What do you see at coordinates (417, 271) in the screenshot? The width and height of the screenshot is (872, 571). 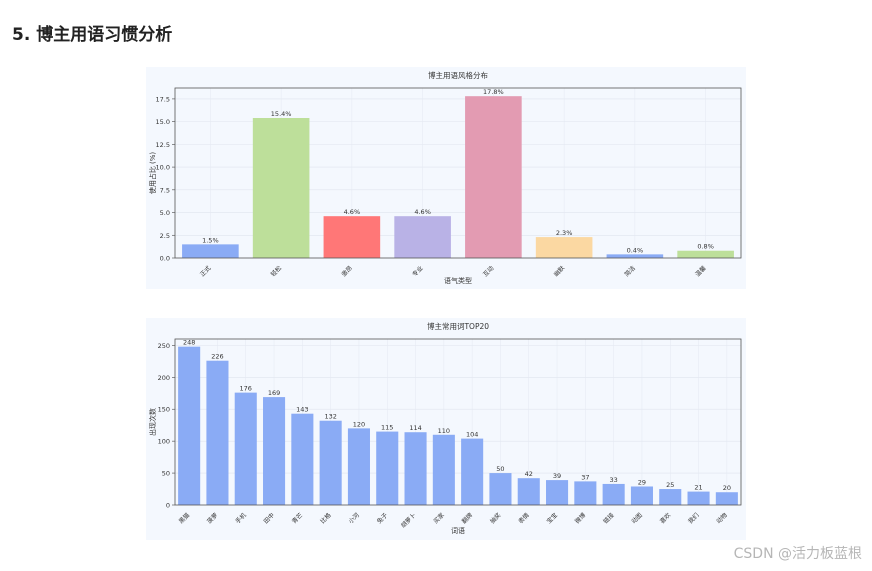 I see `x-tick-label: 专业` at bounding box center [417, 271].